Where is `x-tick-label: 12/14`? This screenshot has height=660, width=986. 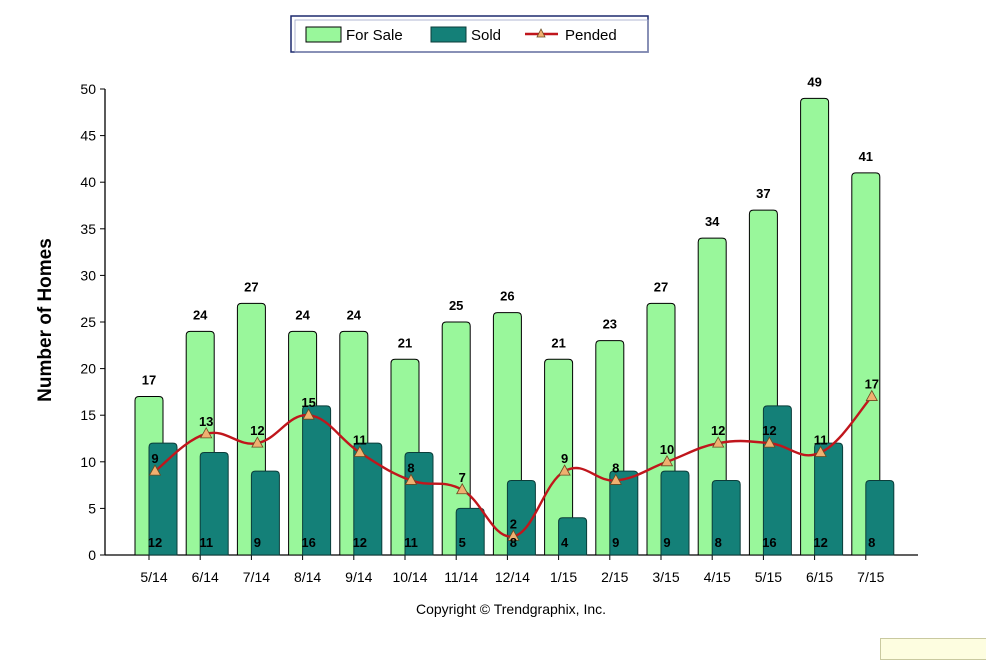 x-tick-label: 12/14 is located at coordinates (512, 577).